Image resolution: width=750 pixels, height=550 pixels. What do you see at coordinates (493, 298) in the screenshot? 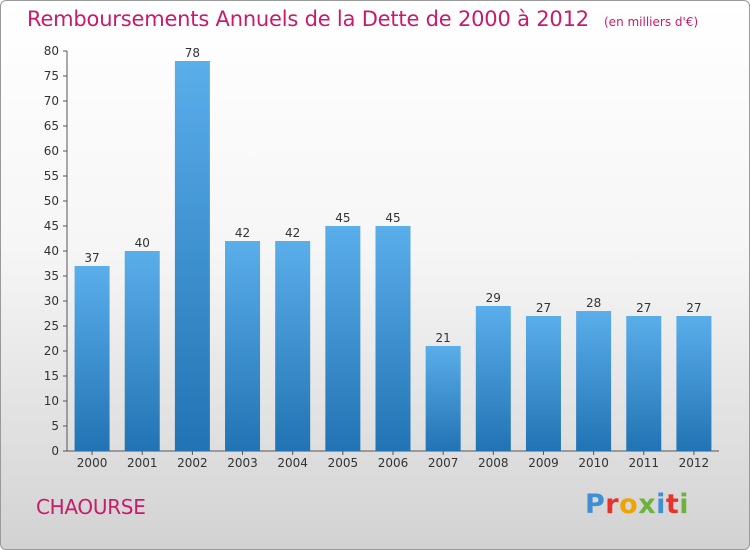
I see `bar-value-label: 29` at bounding box center [493, 298].